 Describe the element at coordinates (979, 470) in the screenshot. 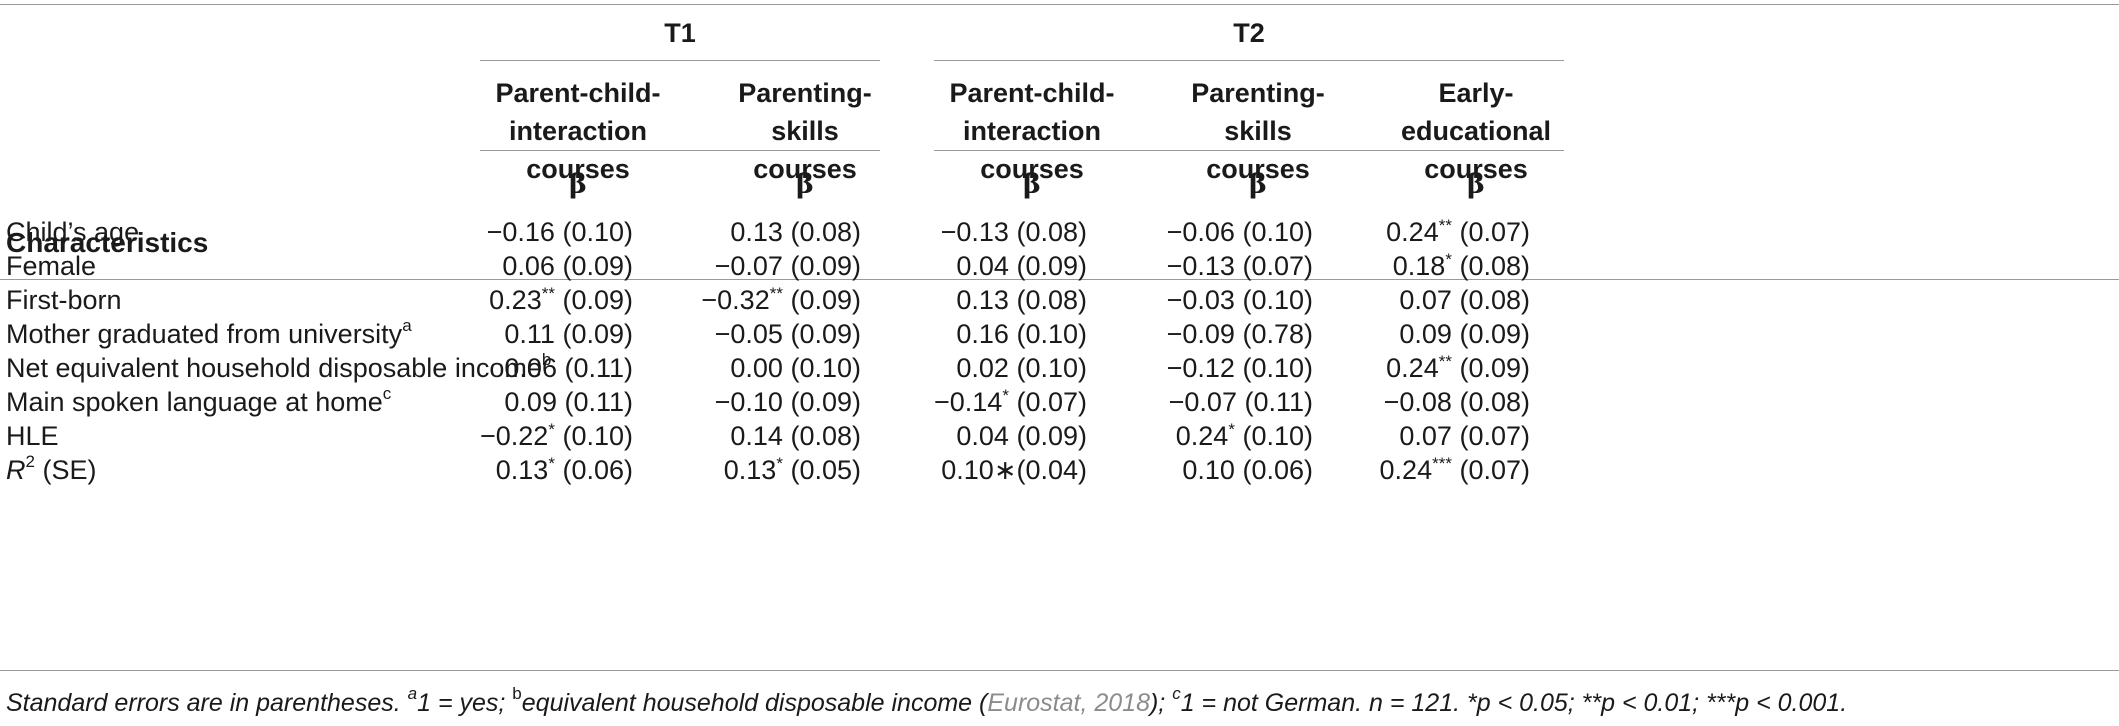

I see `coefficient-value: 0.10∗` at that location.